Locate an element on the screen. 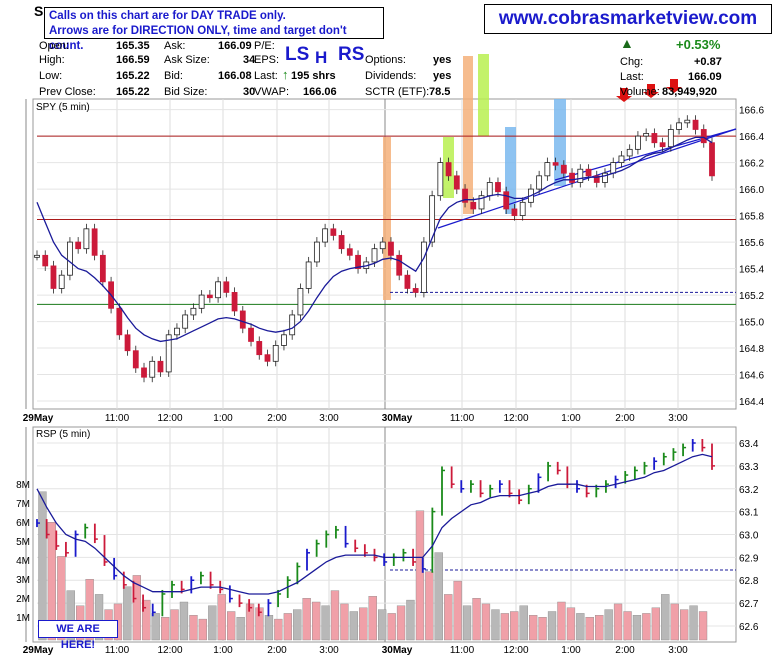 The height and width of the screenshot is (659, 780). price-y-tick-label: 164.8 is located at coordinates (751, 349).